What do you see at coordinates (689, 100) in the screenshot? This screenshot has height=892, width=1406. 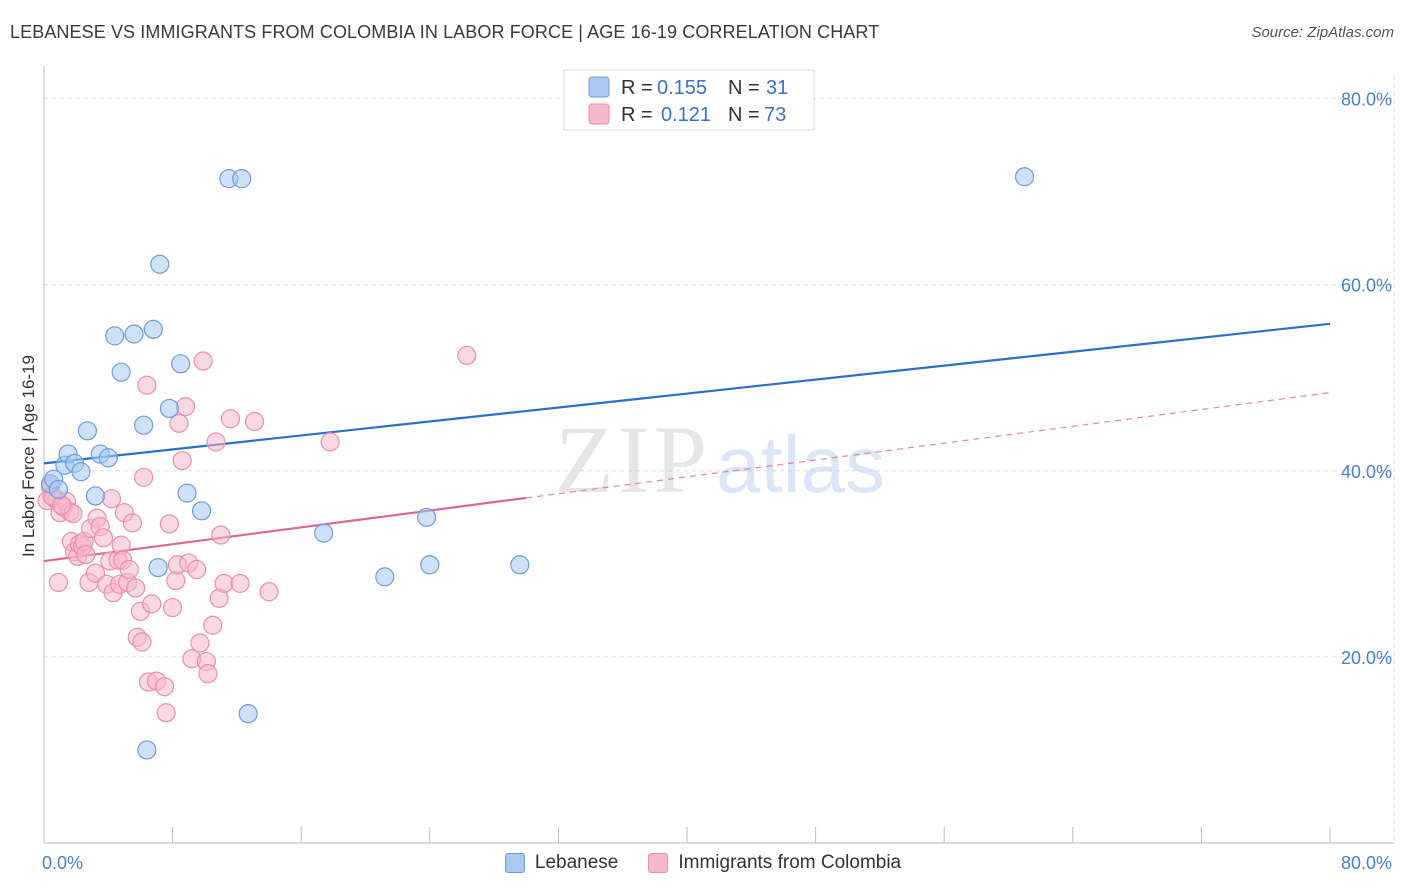 I see `legend-box: R = 0.155 N = 31 R = 0.121 N = 73` at bounding box center [689, 100].